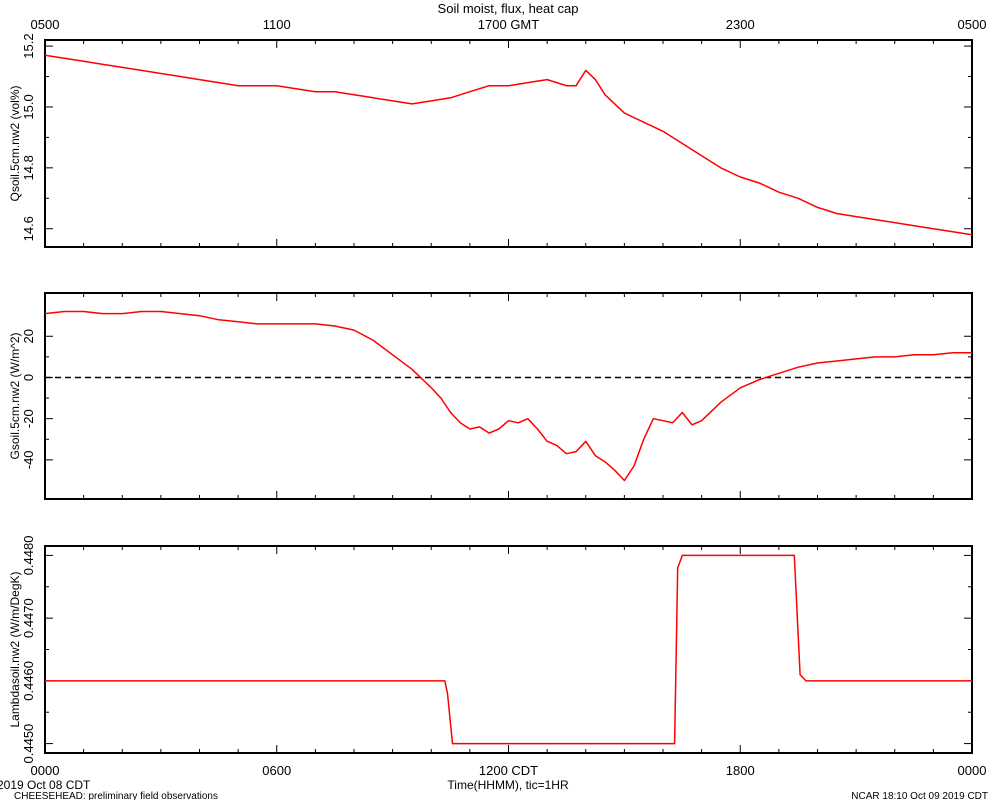 This screenshot has width=1000, height=800. I want to click on footer-date: 2019 Oct 08 CDT, so click(45, 785).